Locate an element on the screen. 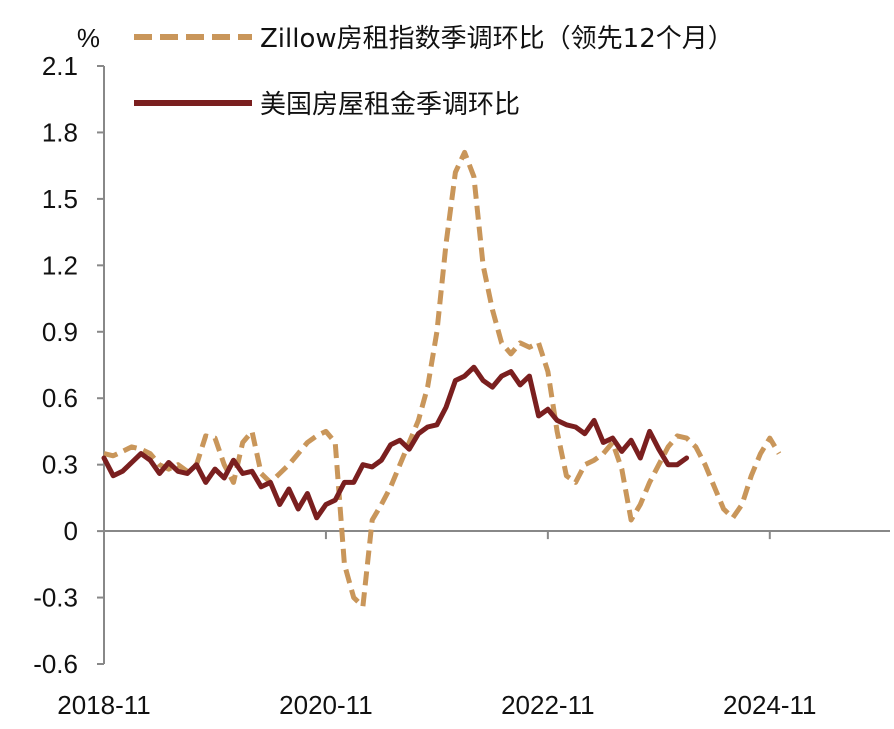 Image resolution: width=894 pixels, height=729 pixels. x-tick-label: 2022-11 is located at coordinates (548, 705).